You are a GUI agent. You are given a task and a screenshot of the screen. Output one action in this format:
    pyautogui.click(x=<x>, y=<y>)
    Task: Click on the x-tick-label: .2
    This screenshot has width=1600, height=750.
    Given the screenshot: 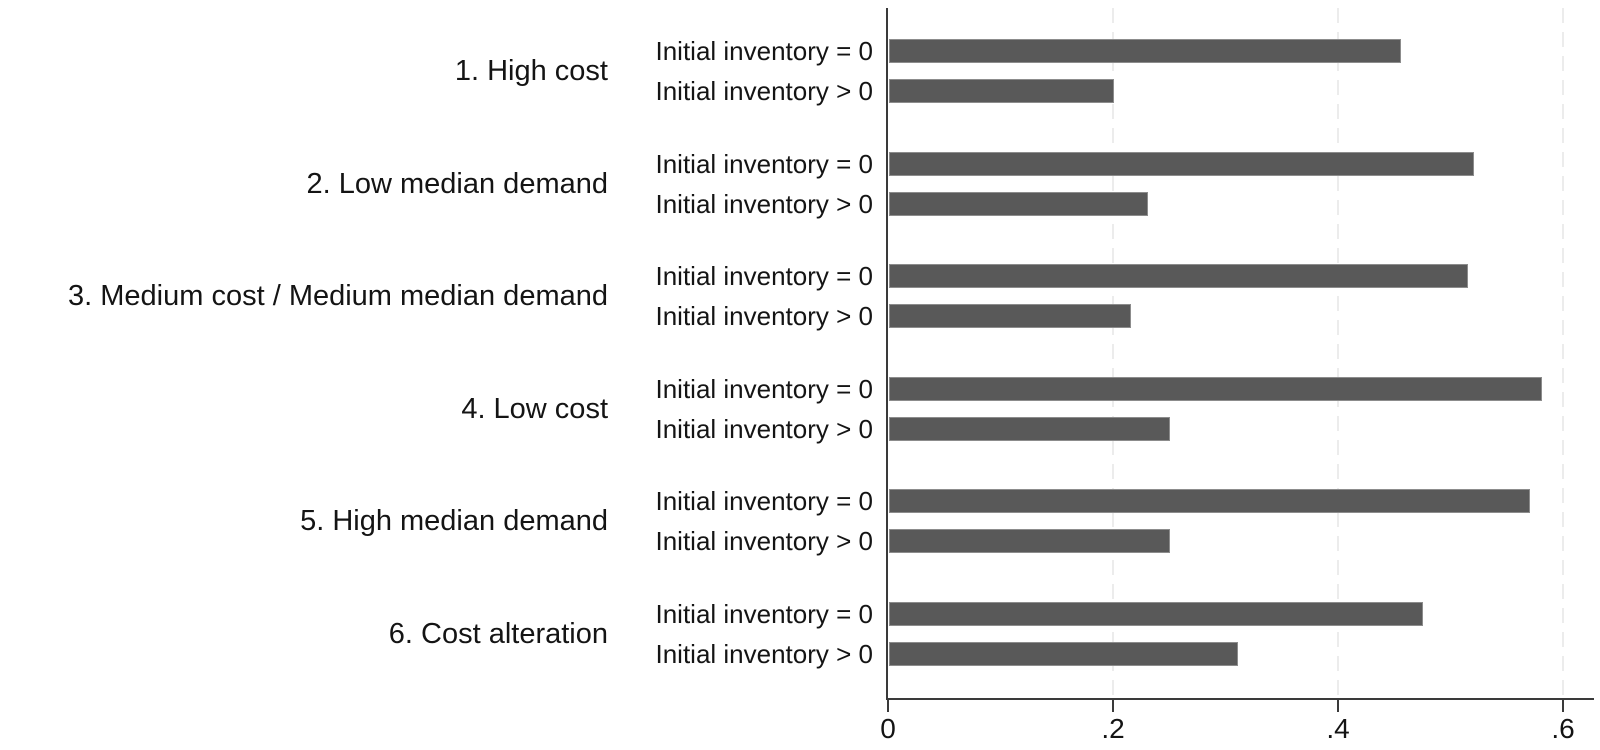 What is the action you would take?
    pyautogui.click(x=1113, y=728)
    